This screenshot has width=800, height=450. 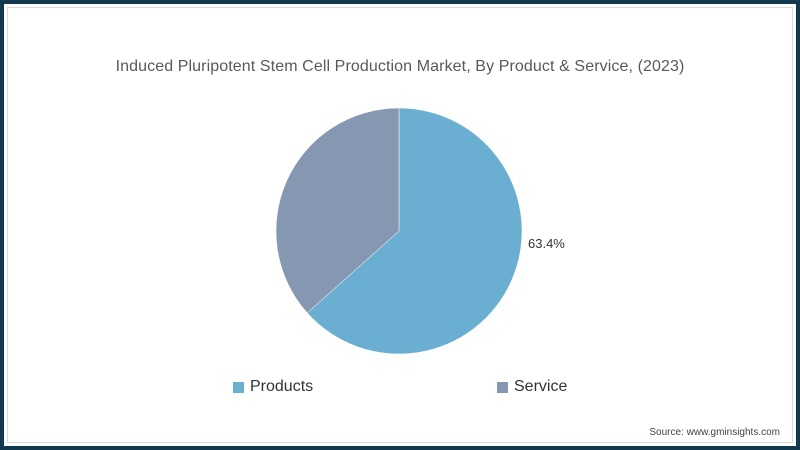 I want to click on legend-item-products: Products, so click(x=273, y=387).